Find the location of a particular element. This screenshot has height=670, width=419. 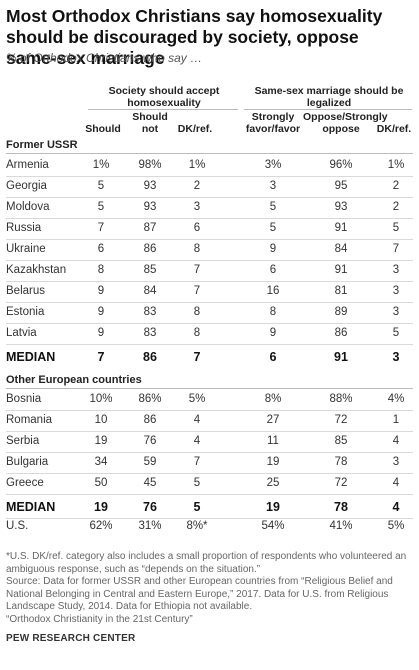

table-cell: 27 is located at coordinates (273, 420).